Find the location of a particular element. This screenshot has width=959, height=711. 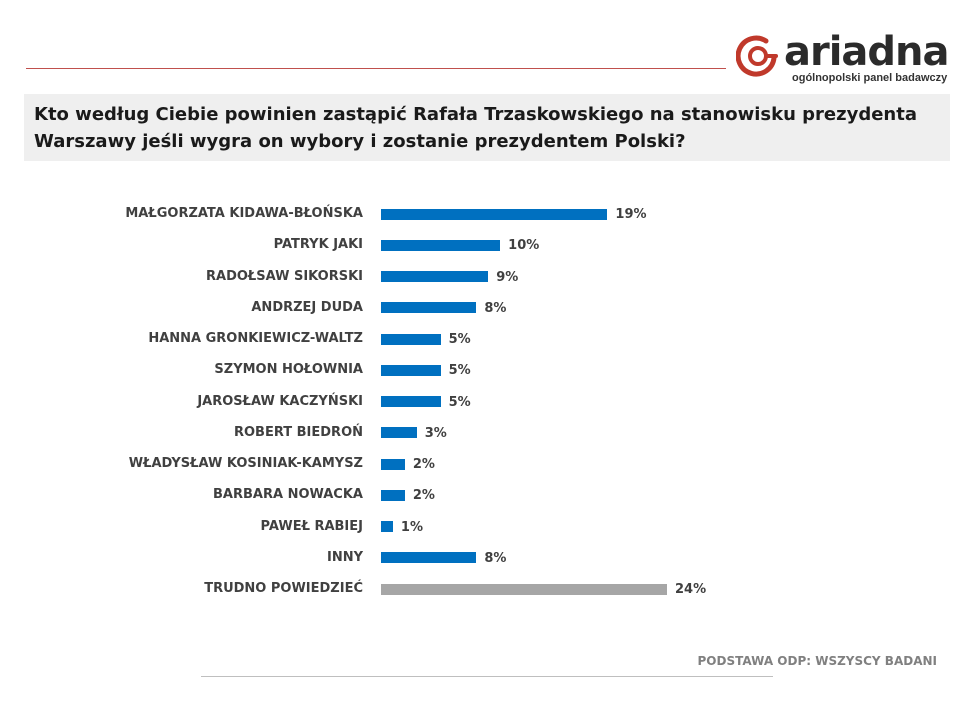

category-label: JAROSŁAW KACZYŃSKI is located at coordinates (280, 401).